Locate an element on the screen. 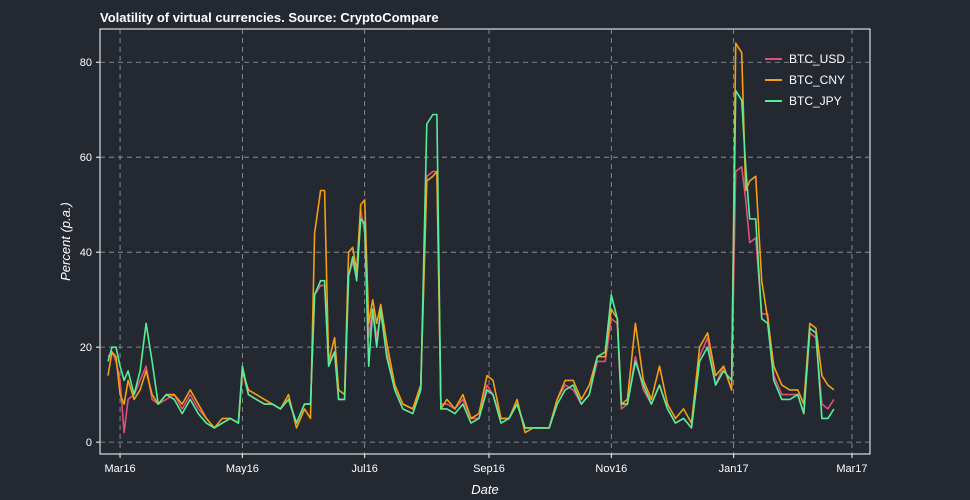  y-tick-label: 20 is located at coordinates (86, 348).